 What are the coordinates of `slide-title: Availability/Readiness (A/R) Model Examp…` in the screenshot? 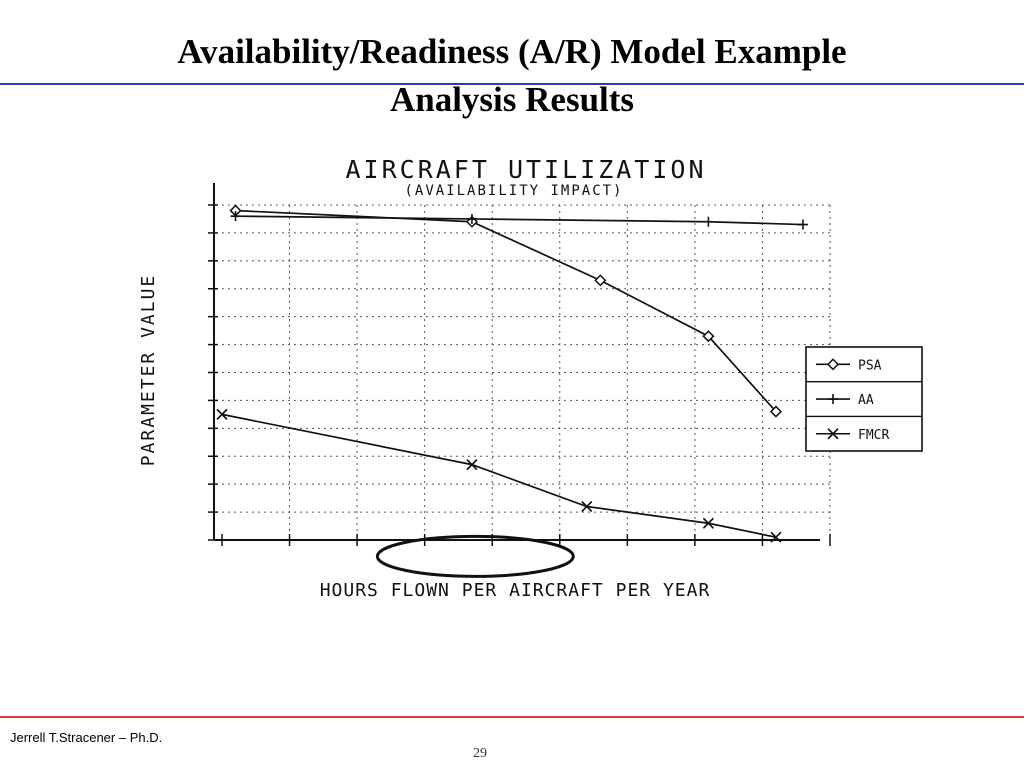 It's located at (512, 76).